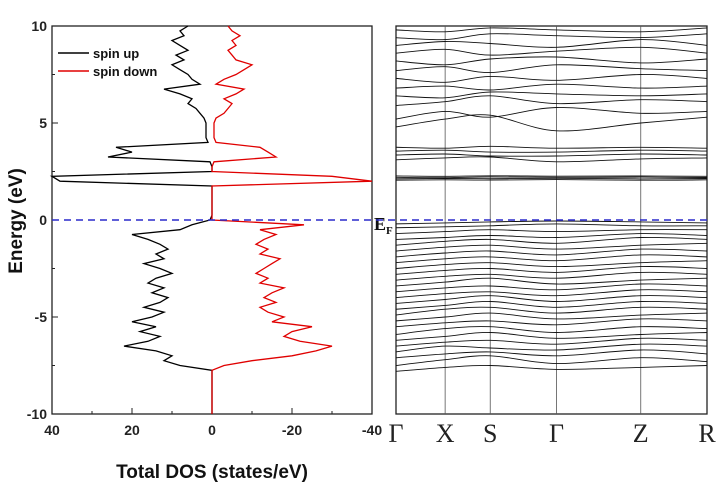 This screenshot has height=493, width=720. I want to click on legend: spin up spin down, so click(107, 62).